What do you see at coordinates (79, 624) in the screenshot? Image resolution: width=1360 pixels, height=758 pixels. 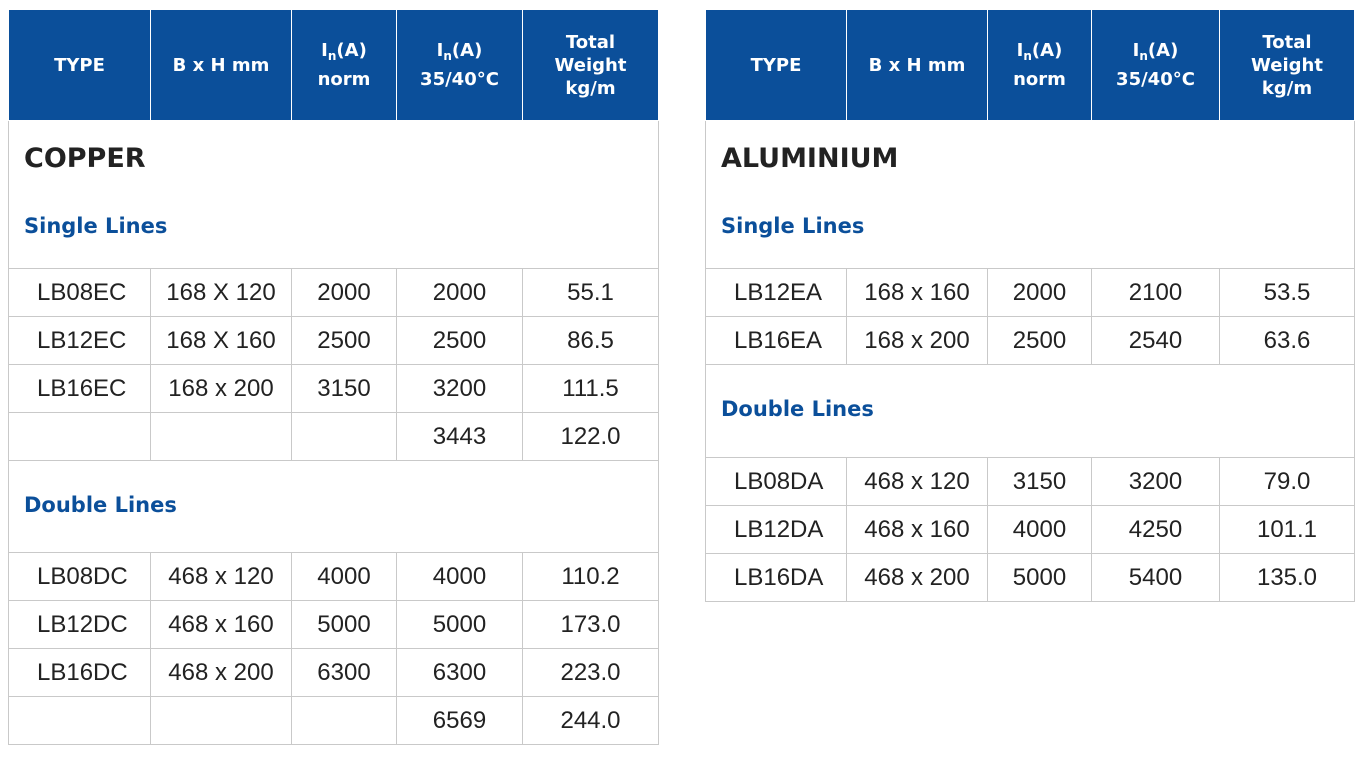 I see `data-cell: LB12DC` at bounding box center [79, 624].